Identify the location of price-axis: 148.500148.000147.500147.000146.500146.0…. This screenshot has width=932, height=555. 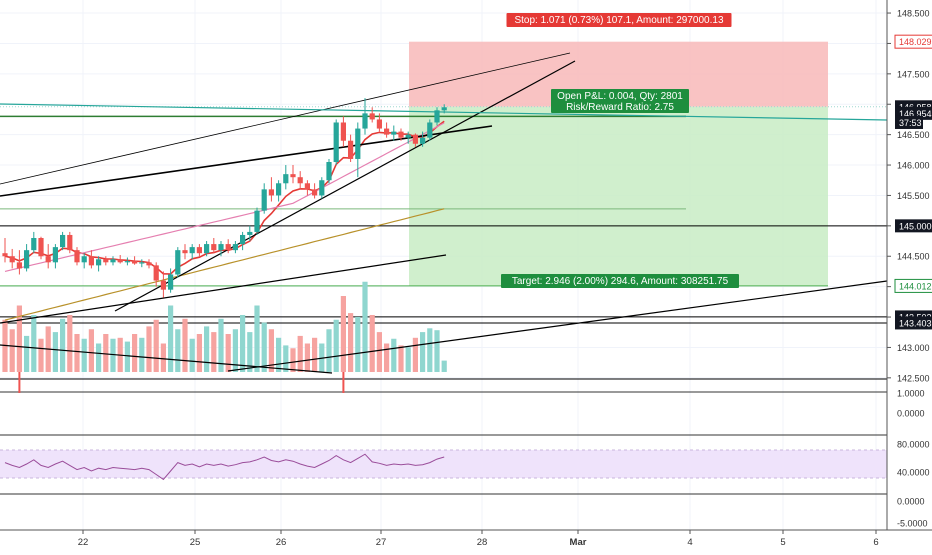
(909, 275).